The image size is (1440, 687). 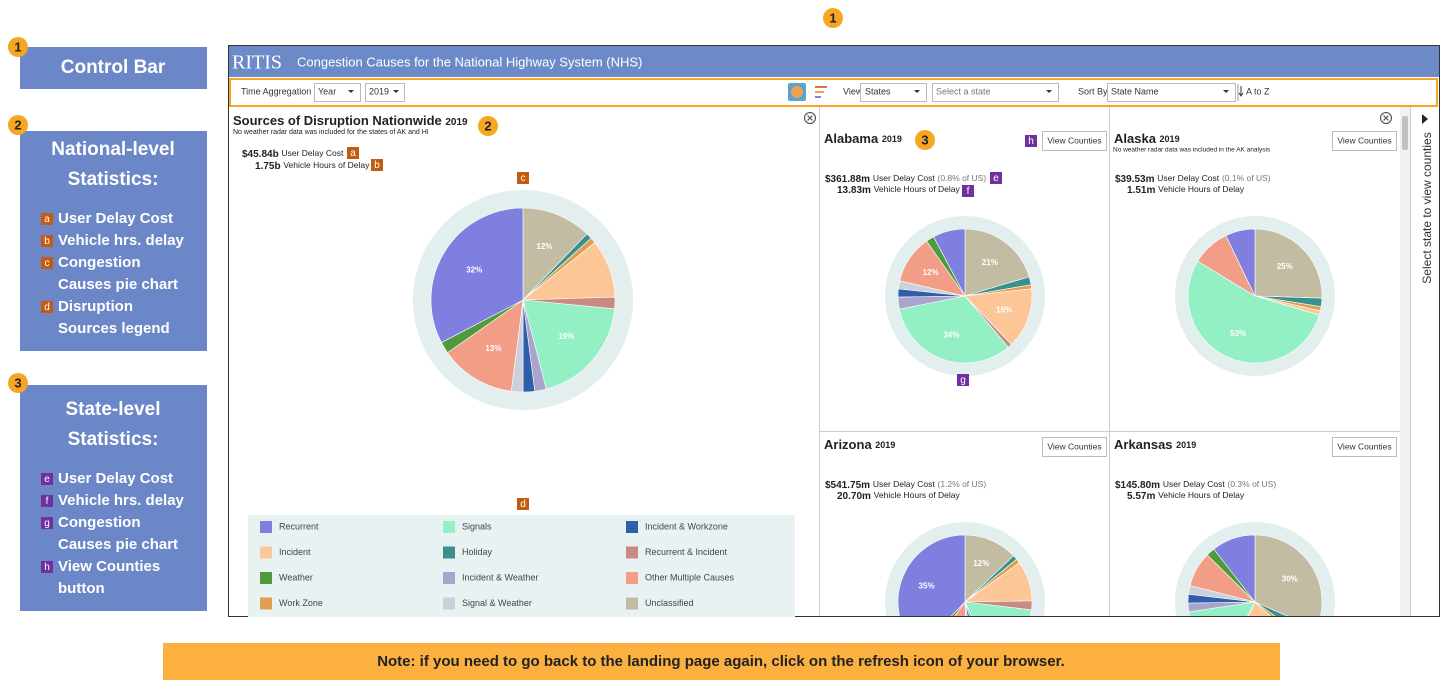 I want to click on dropdown-value: States, so click(x=878, y=91).